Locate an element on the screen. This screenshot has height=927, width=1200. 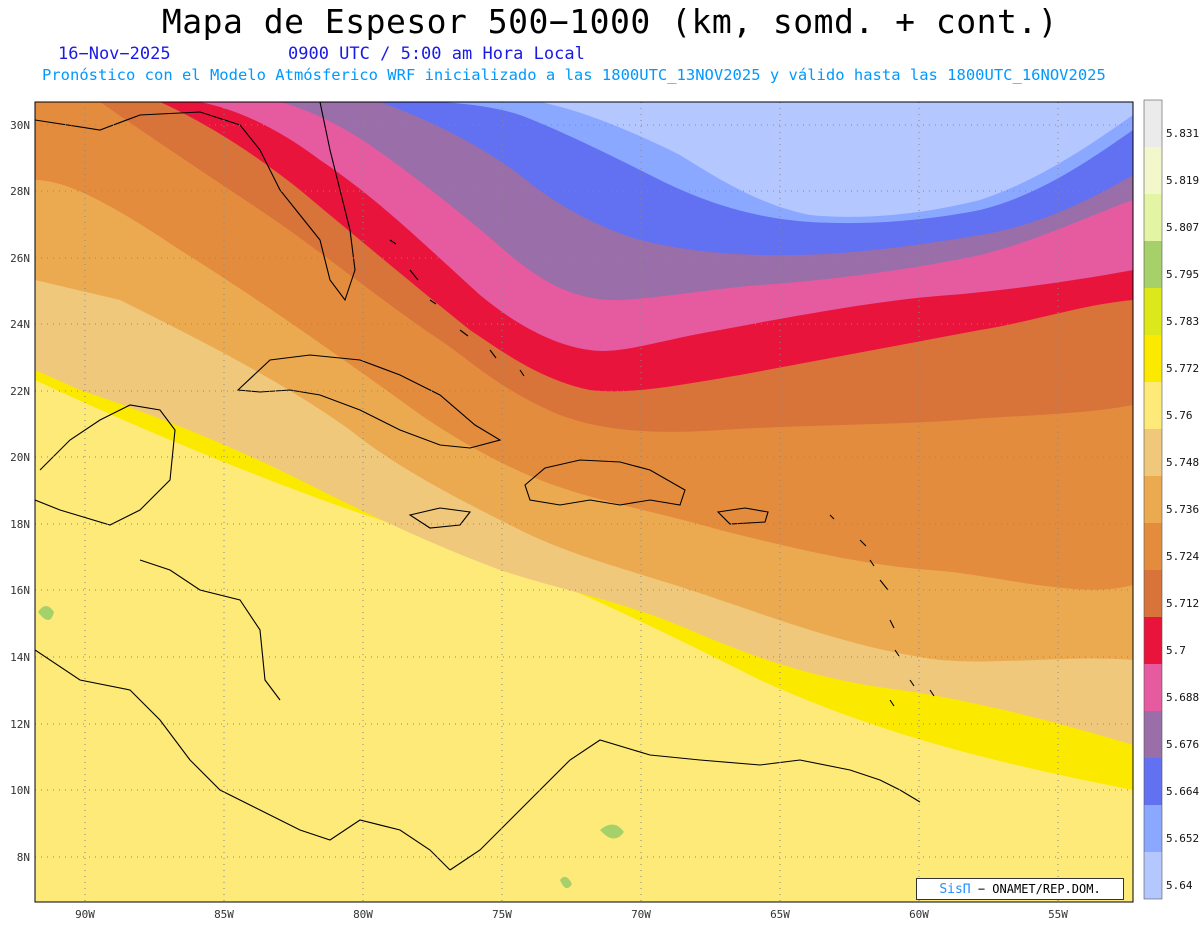
lon-label: 65W is located at coordinates (780, 914).